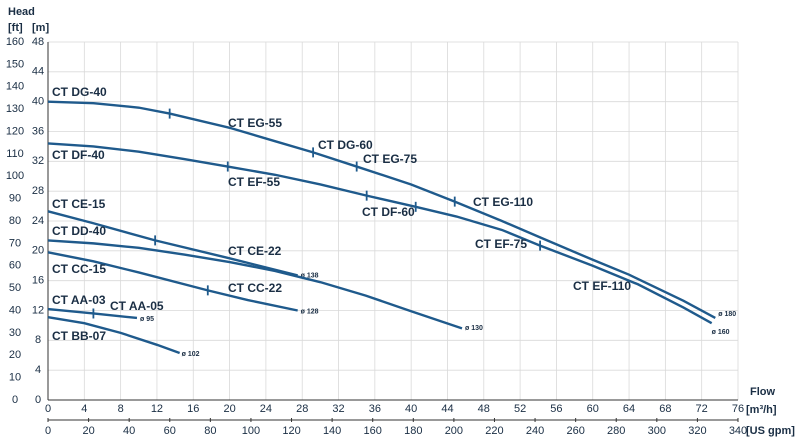 Image resolution: width=800 pixels, height=447 pixels. I want to click on x2-tick-label: 200, so click(454, 431).